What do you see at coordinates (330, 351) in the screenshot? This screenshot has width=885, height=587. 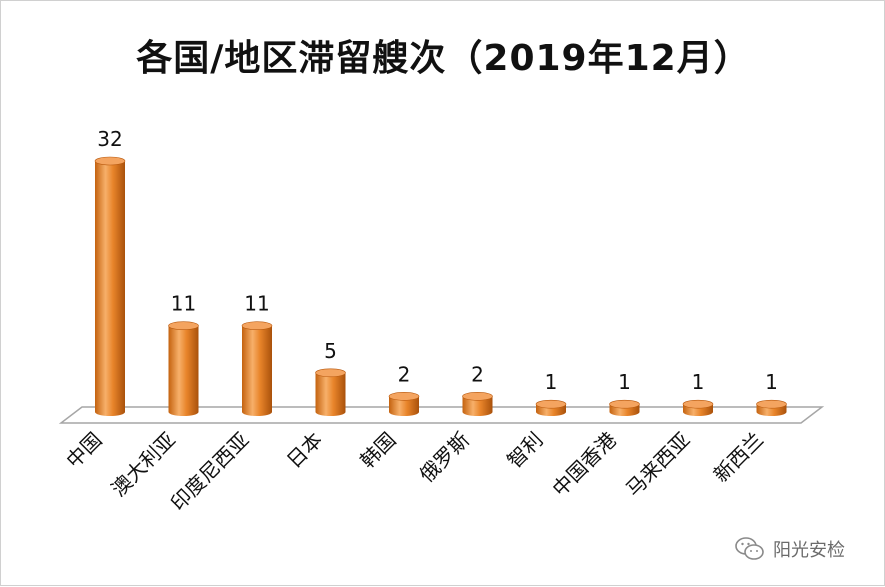 I see `data-label: 5` at bounding box center [330, 351].